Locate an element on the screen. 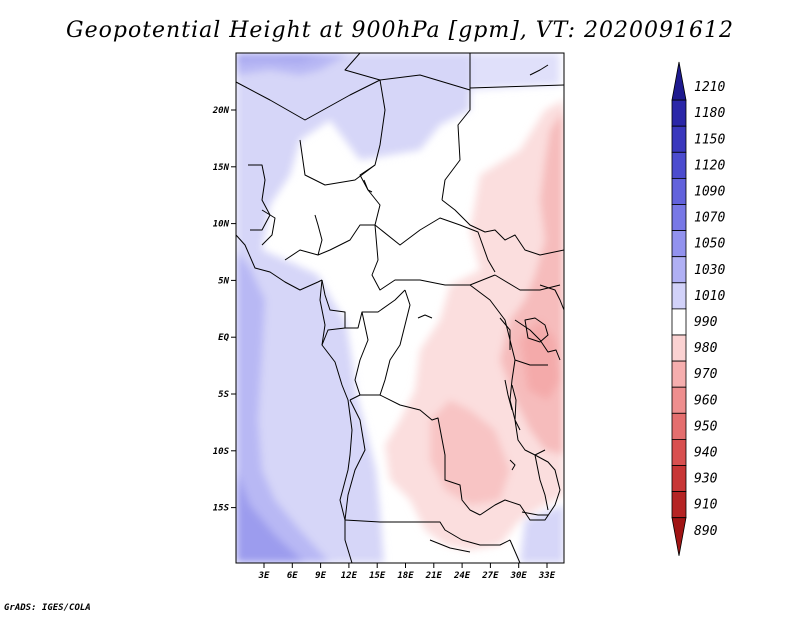 The image size is (800, 618). lon-label: 15E is located at coordinates (377, 576).